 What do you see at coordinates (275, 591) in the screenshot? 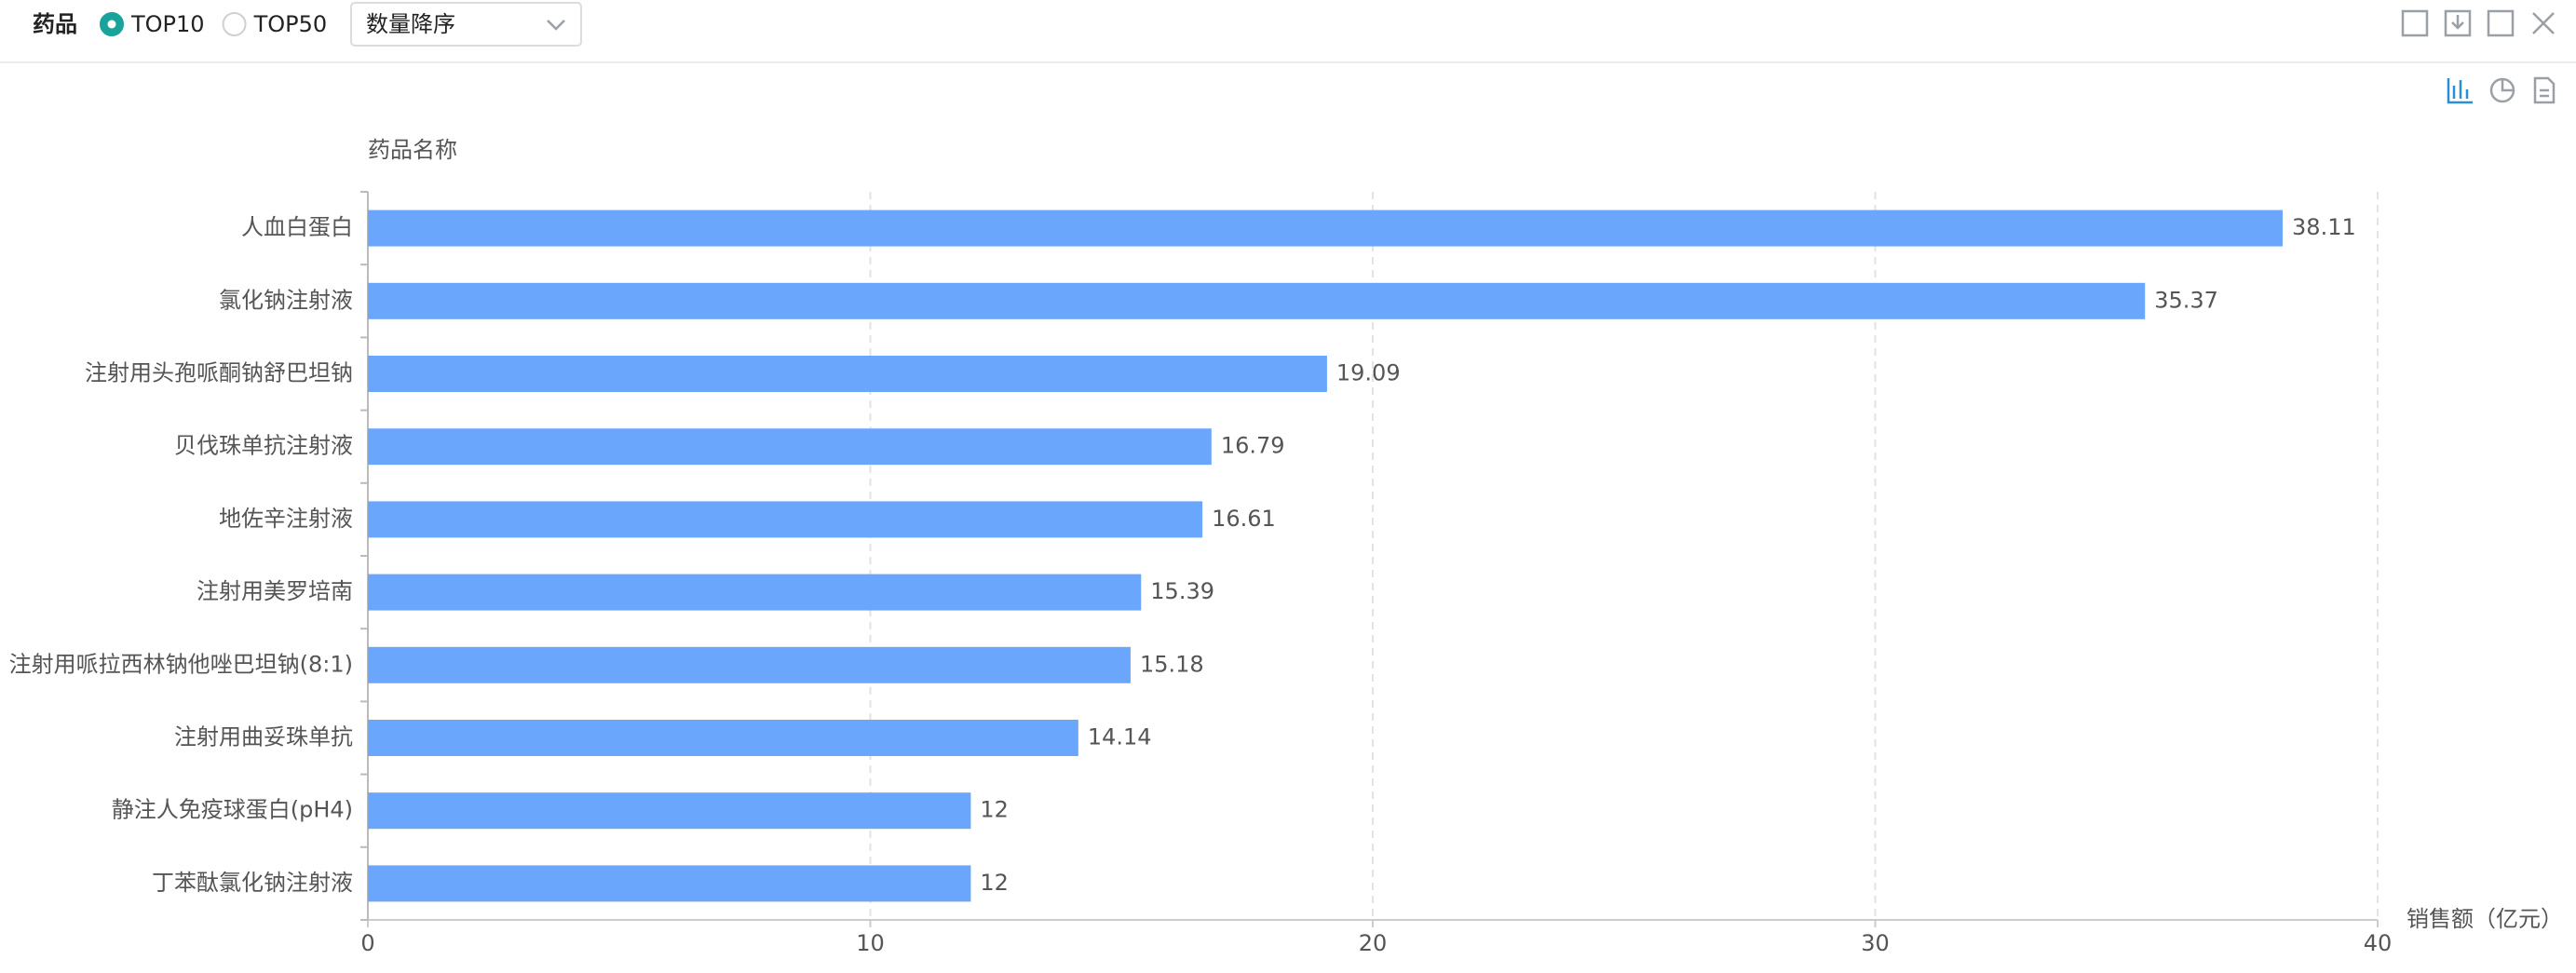
I see `y-tick-label: 注射用美罗培南` at bounding box center [275, 591].